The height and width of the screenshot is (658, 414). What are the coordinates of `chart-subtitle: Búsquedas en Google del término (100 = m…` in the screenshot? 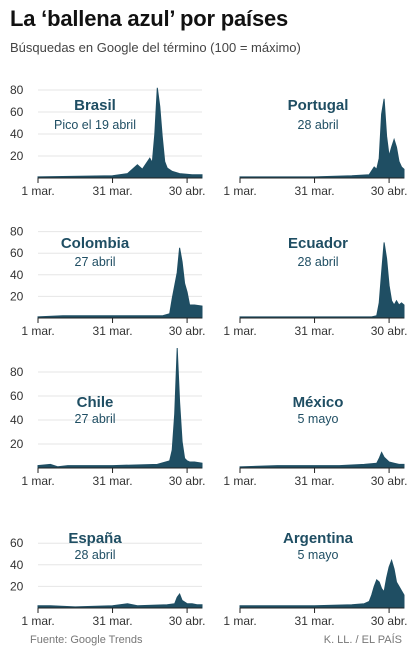 It's located at (155, 47).